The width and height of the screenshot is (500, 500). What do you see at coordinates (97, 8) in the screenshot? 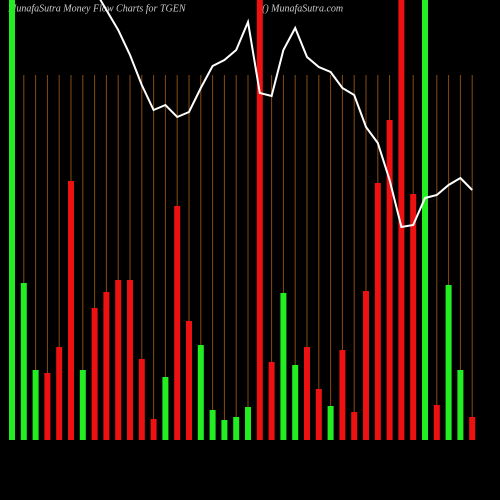
I see `chart-title: MunafaSutra Money Flow Charts for TGEN` at bounding box center [97, 8].